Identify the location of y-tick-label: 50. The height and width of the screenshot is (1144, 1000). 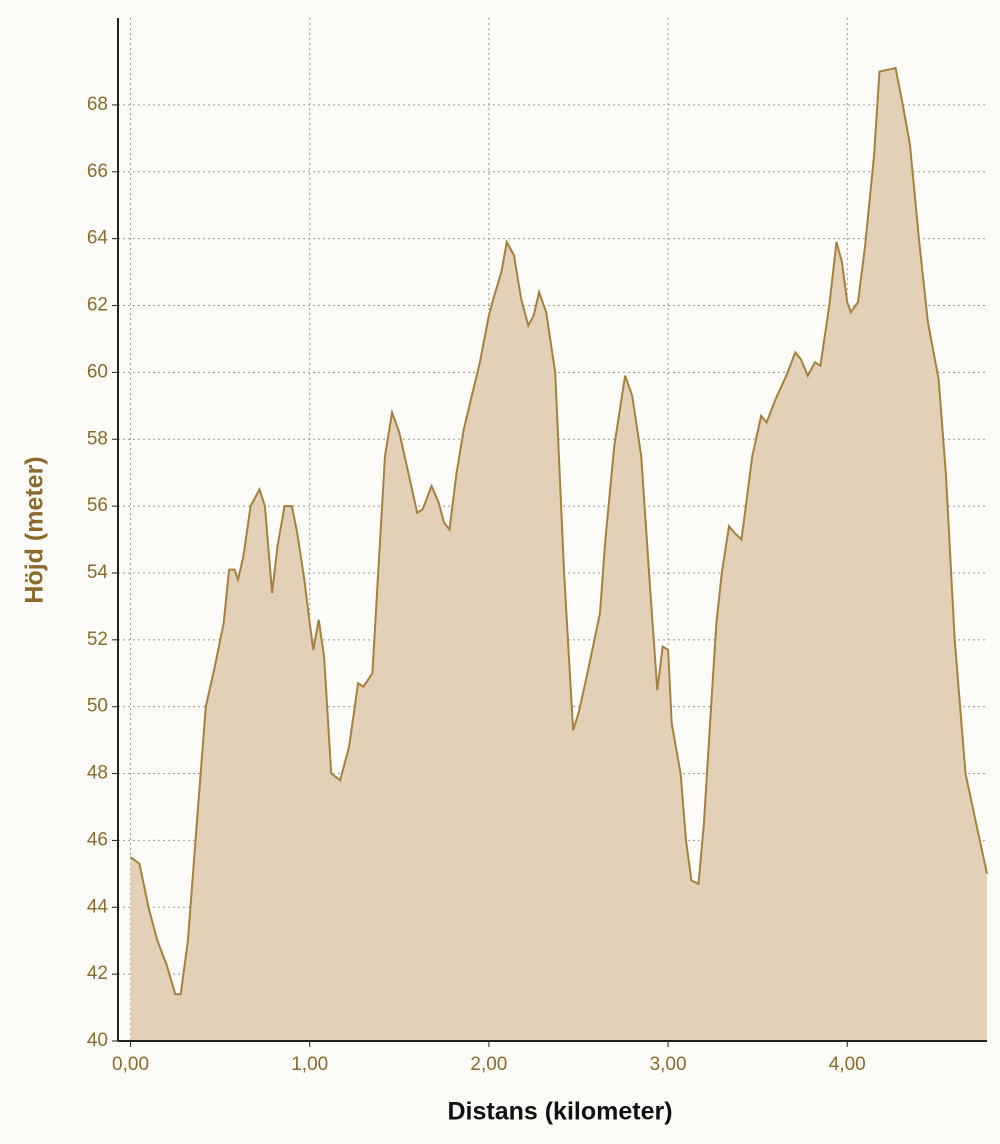
(97, 706).